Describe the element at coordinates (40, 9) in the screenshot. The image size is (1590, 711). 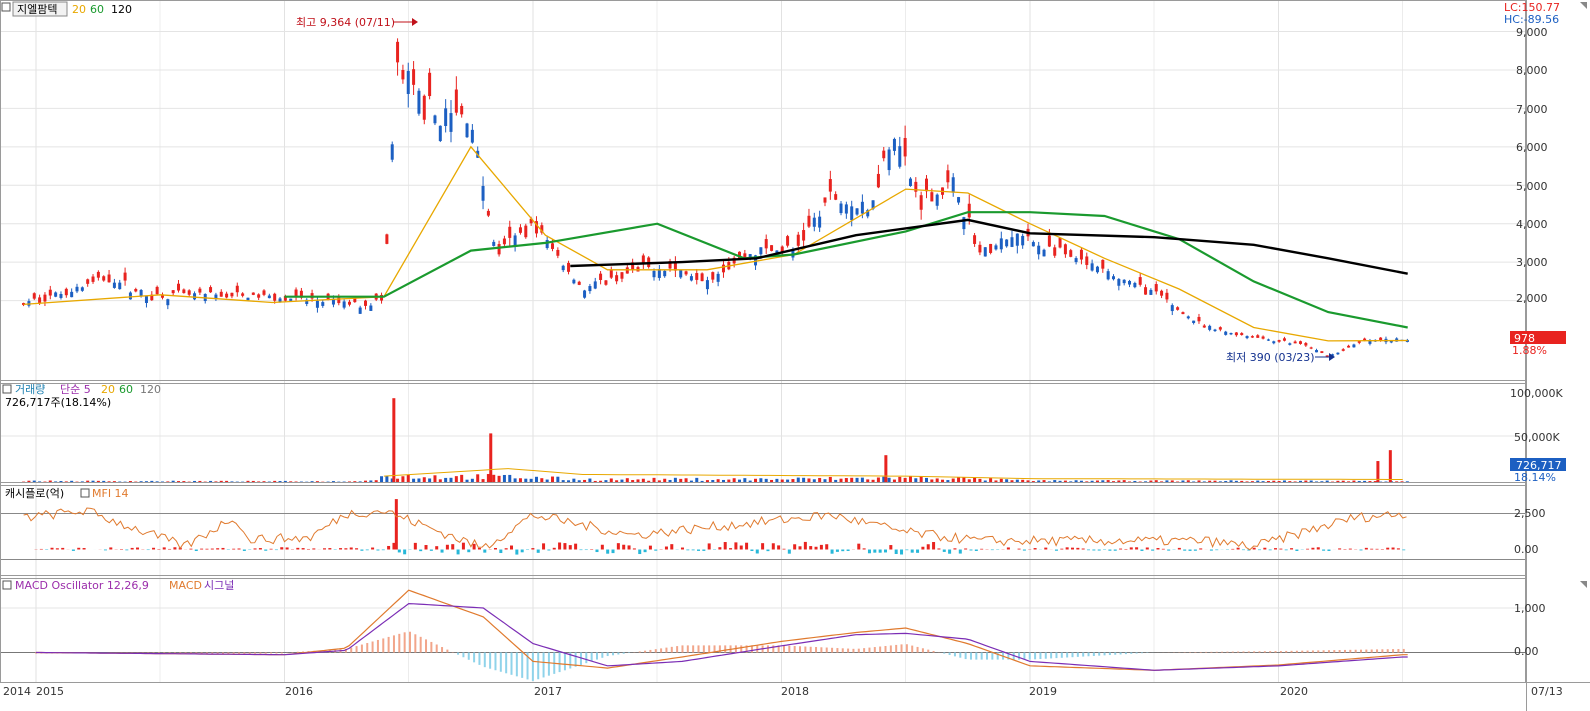
I see `title-box` at that location.